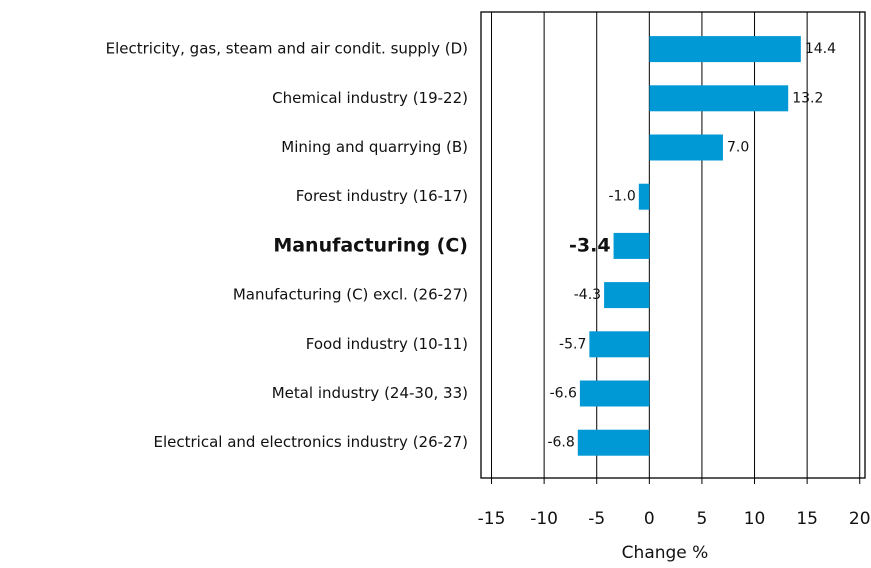 The height and width of the screenshot is (568, 871). What do you see at coordinates (860, 519) in the screenshot?
I see `x-tick-label: 20` at bounding box center [860, 519].